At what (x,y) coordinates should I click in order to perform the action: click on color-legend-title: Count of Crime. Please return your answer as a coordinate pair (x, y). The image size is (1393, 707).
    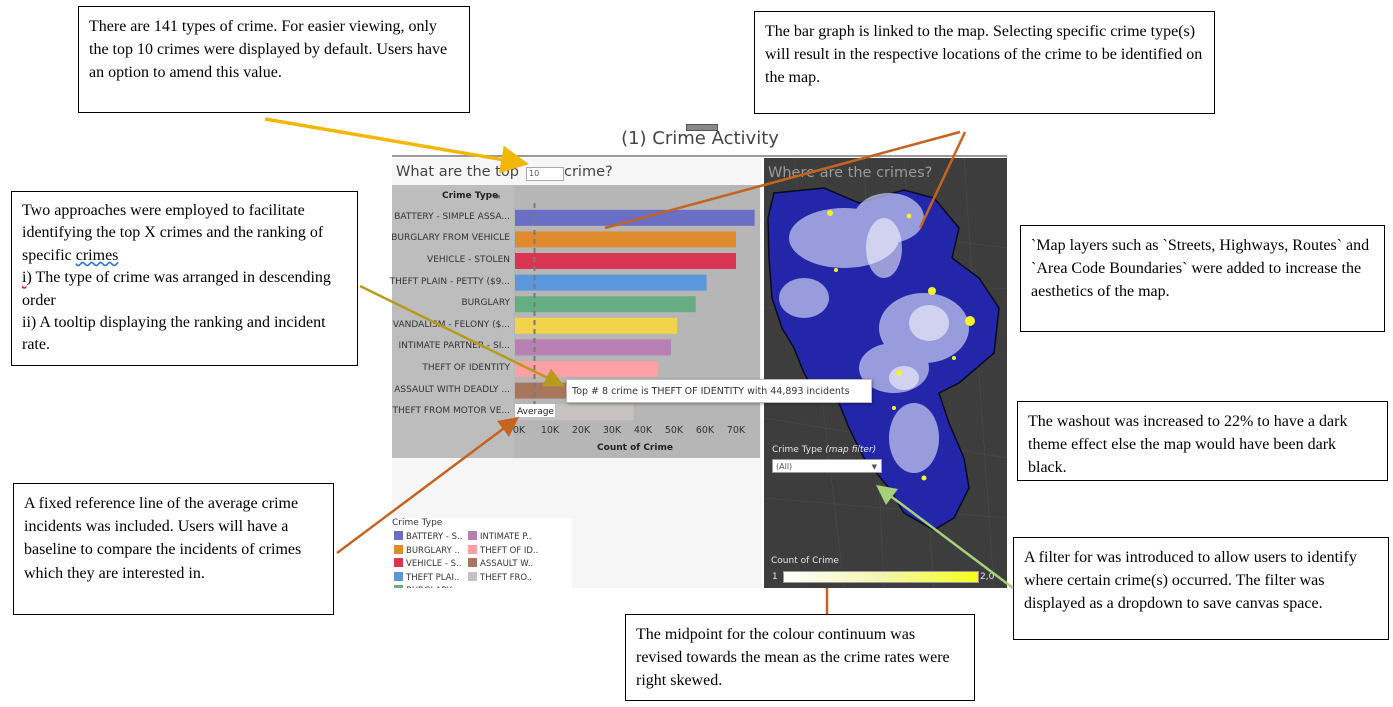
    Looking at the image, I should click on (805, 561).